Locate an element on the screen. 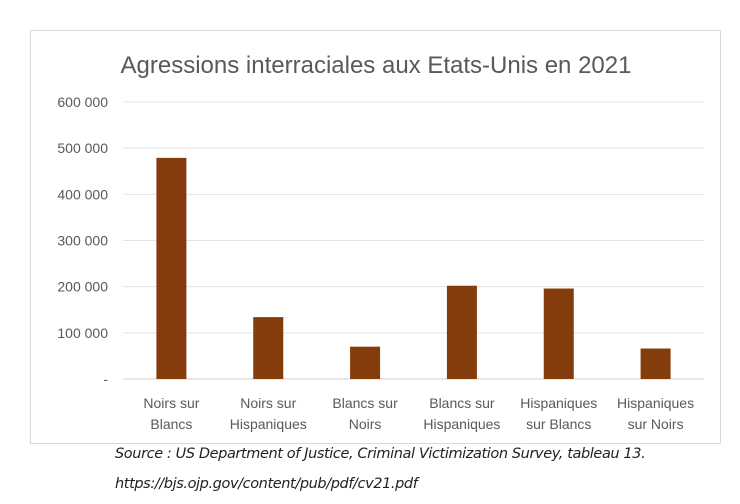  y-tick-label: 400 000 is located at coordinates (82, 194).